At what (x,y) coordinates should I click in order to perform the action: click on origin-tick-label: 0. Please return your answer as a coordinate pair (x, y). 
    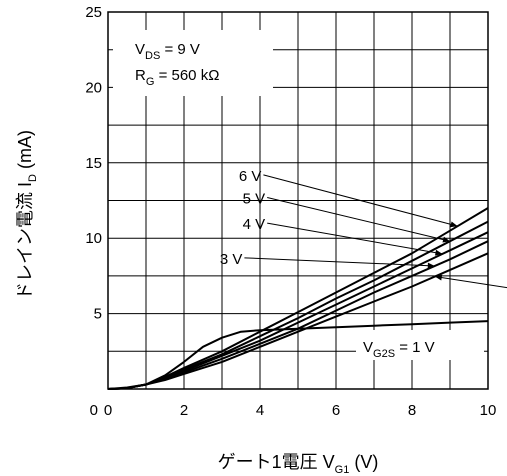
    Looking at the image, I should click on (94, 410).